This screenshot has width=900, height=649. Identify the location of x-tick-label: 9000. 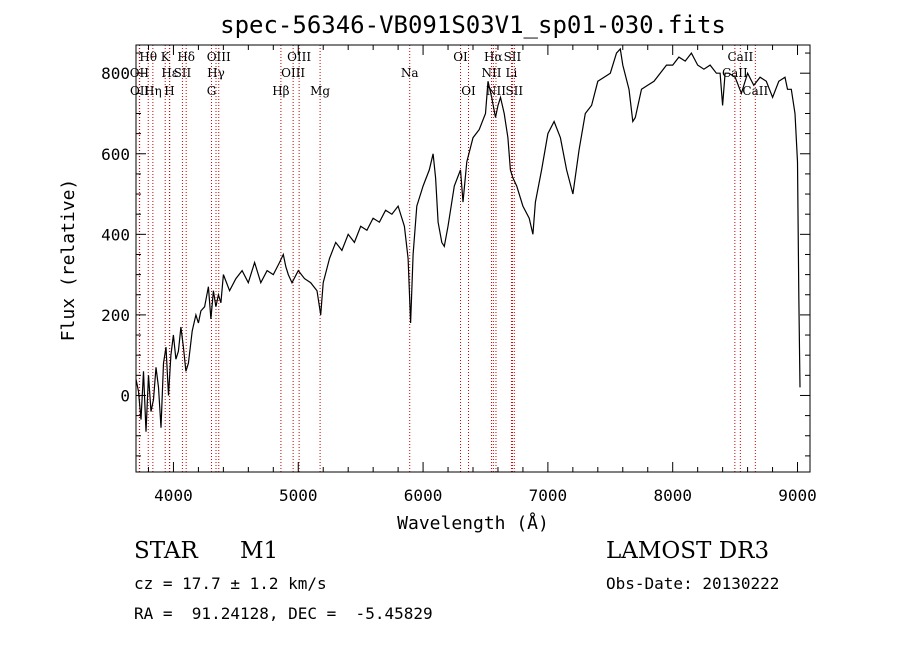
(797, 495).